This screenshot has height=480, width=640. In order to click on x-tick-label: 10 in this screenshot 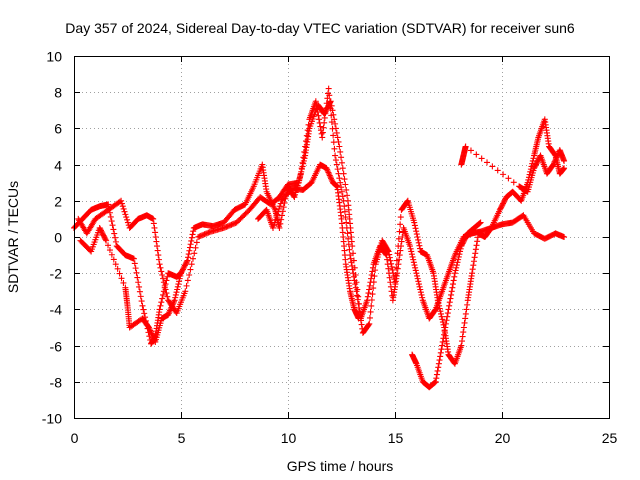, I will do `click(289, 438)`.